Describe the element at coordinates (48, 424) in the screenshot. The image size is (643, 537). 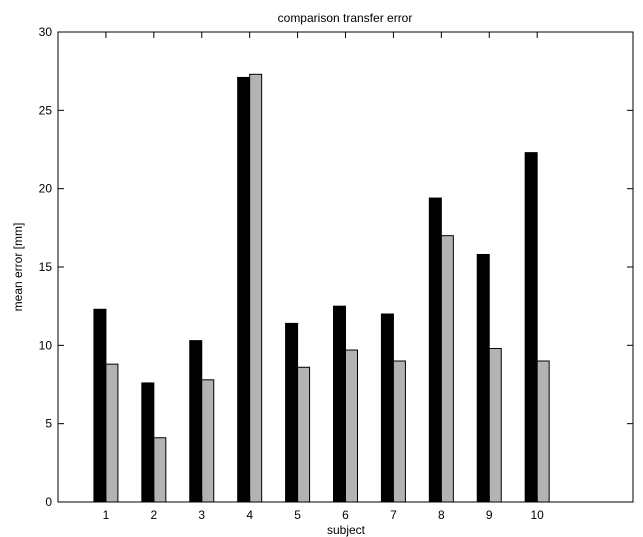
I see `y-tick-label: 5` at that location.